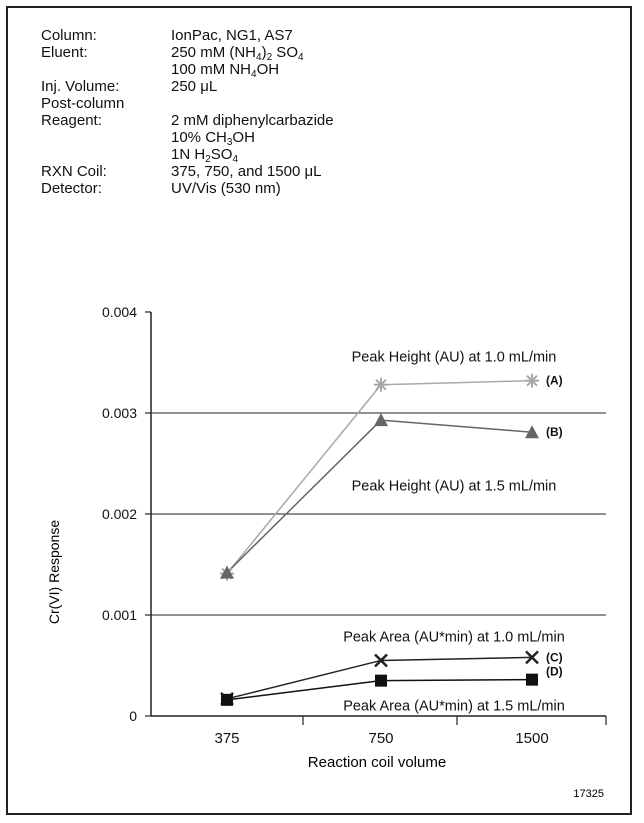 This screenshot has width=644, height=823. I want to click on y-tick-label: 0, so click(133, 716).